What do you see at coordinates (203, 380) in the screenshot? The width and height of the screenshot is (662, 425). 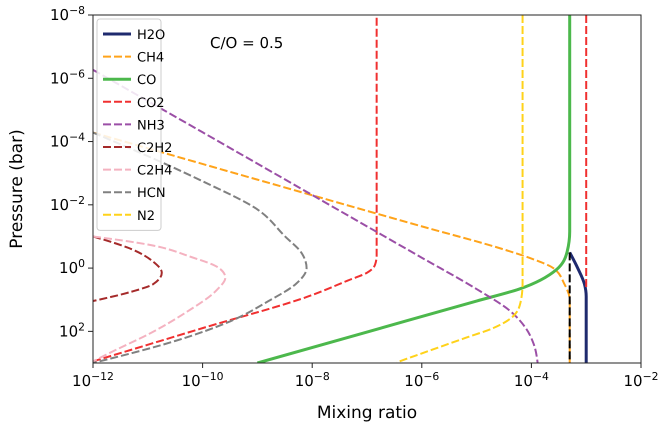 I see `x-tick-label: 10$^{−10}$` at bounding box center [203, 380].